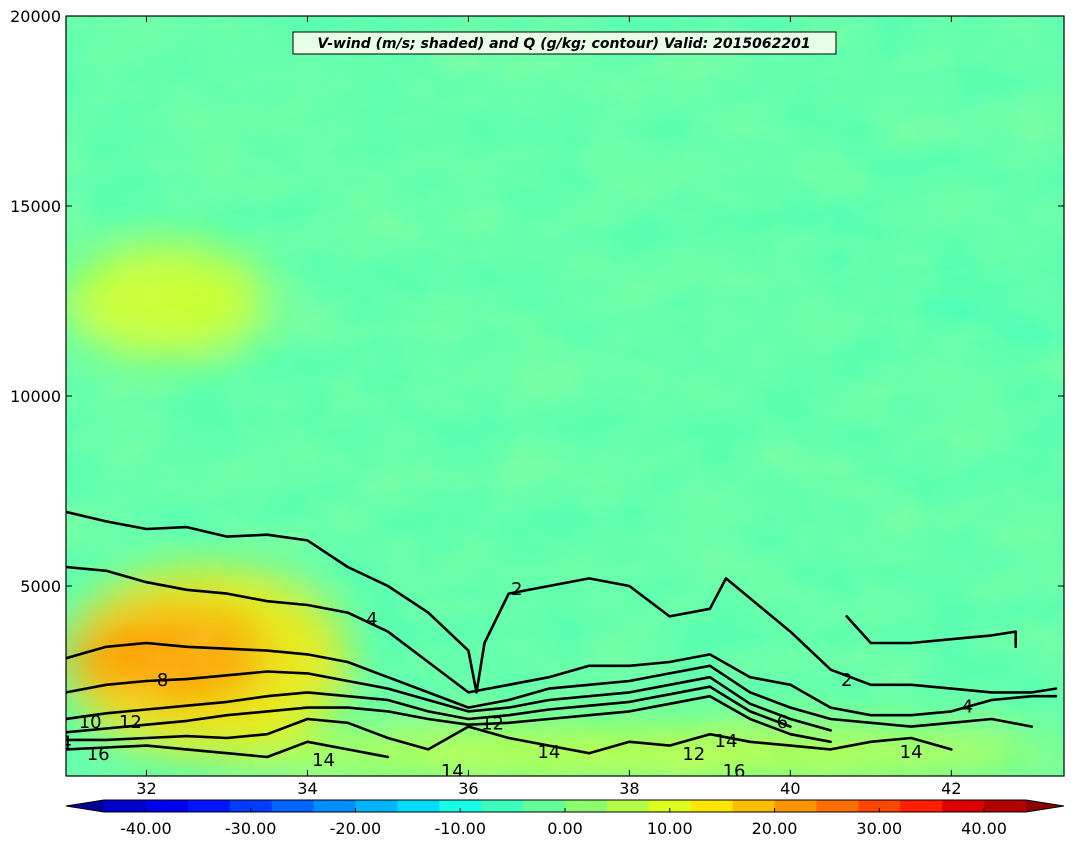 This screenshot has height=845, width=1074. I want to click on colorbar-tick-label: -20.00, so click(356, 828).